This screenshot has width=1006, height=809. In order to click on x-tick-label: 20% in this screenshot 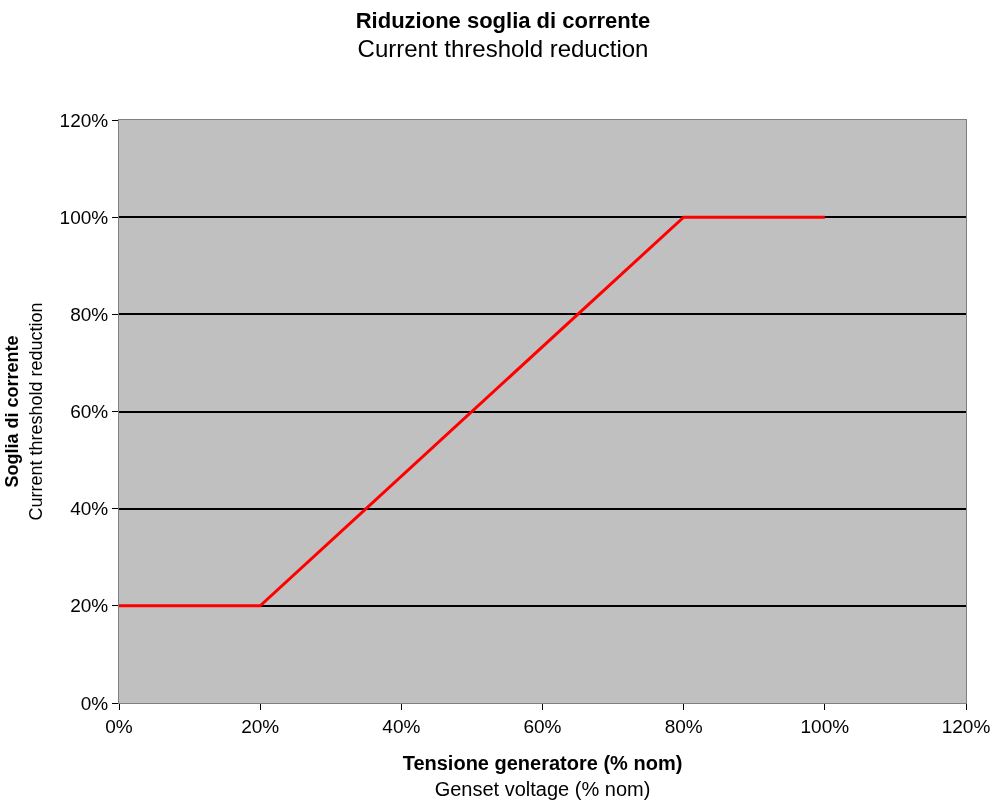, I will do `click(260, 726)`.